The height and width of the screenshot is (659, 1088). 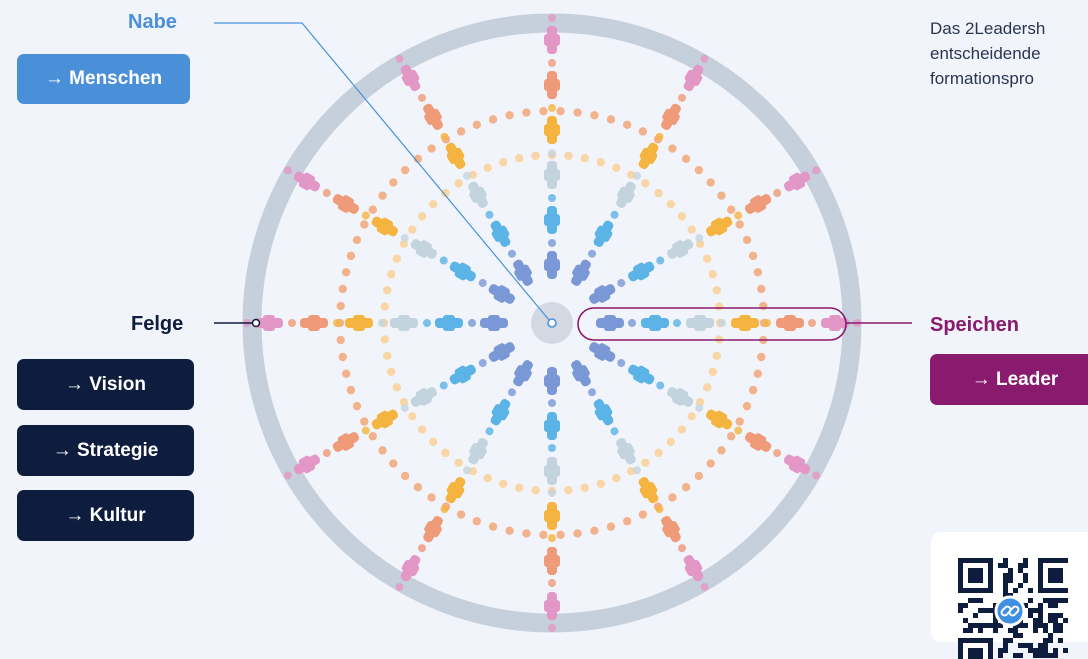 I want to click on rim-pointer-dot, so click(x=256, y=323).